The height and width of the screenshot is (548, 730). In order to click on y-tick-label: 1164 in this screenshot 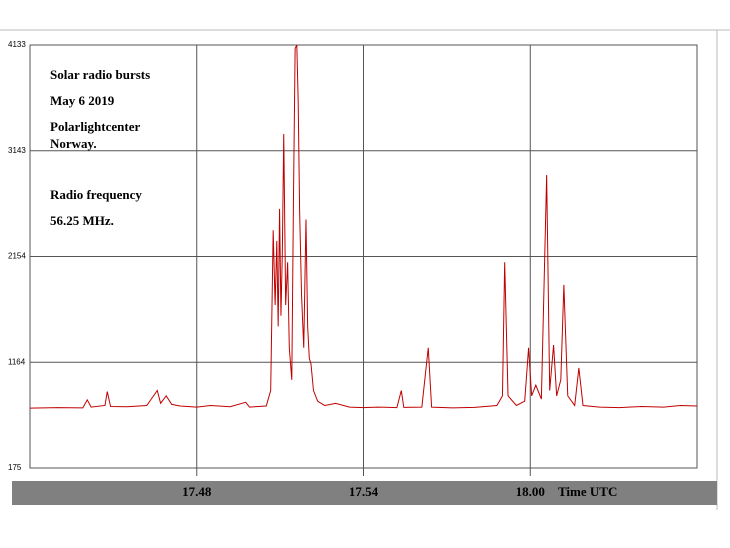, I will do `click(17, 361)`.